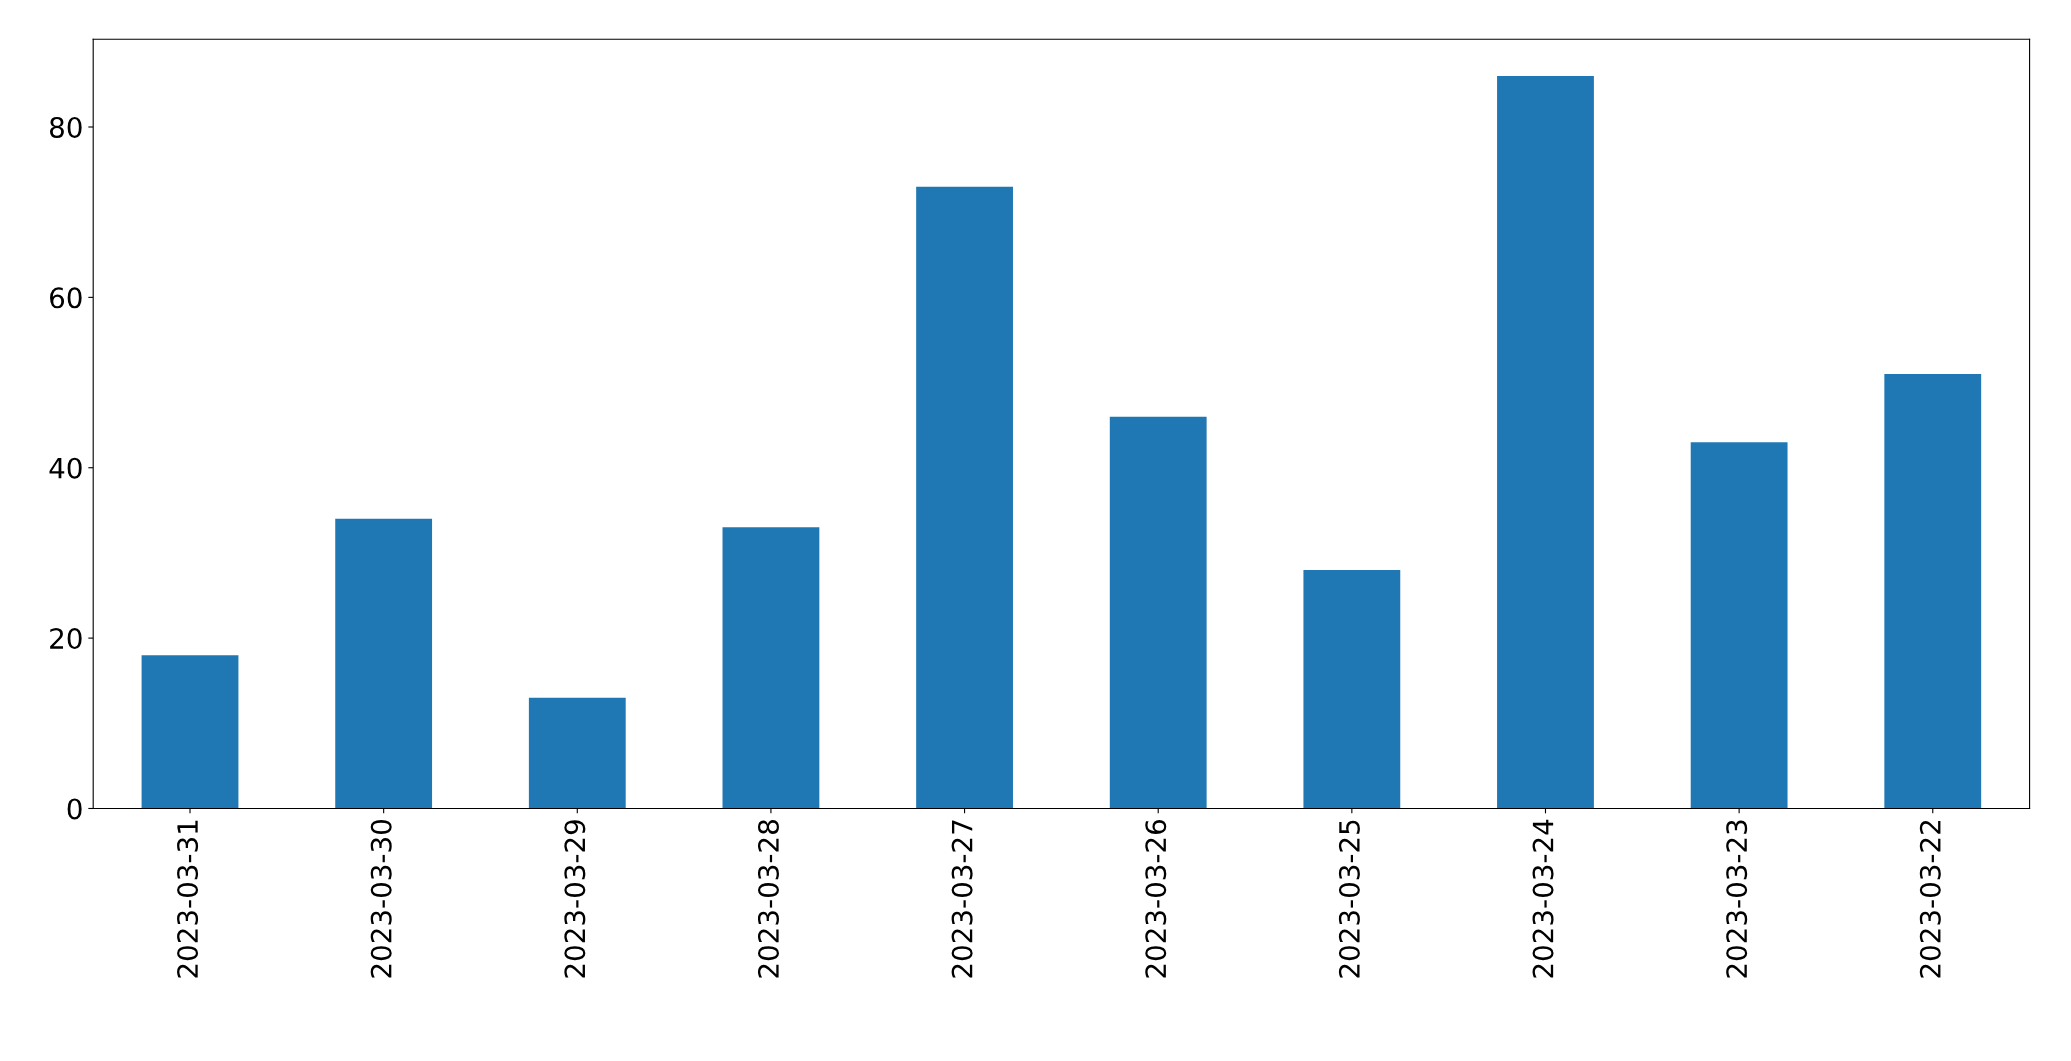  Describe the element at coordinates (1543, 898) in the screenshot. I see `x-tick-label: 2023-03-24` at that location.